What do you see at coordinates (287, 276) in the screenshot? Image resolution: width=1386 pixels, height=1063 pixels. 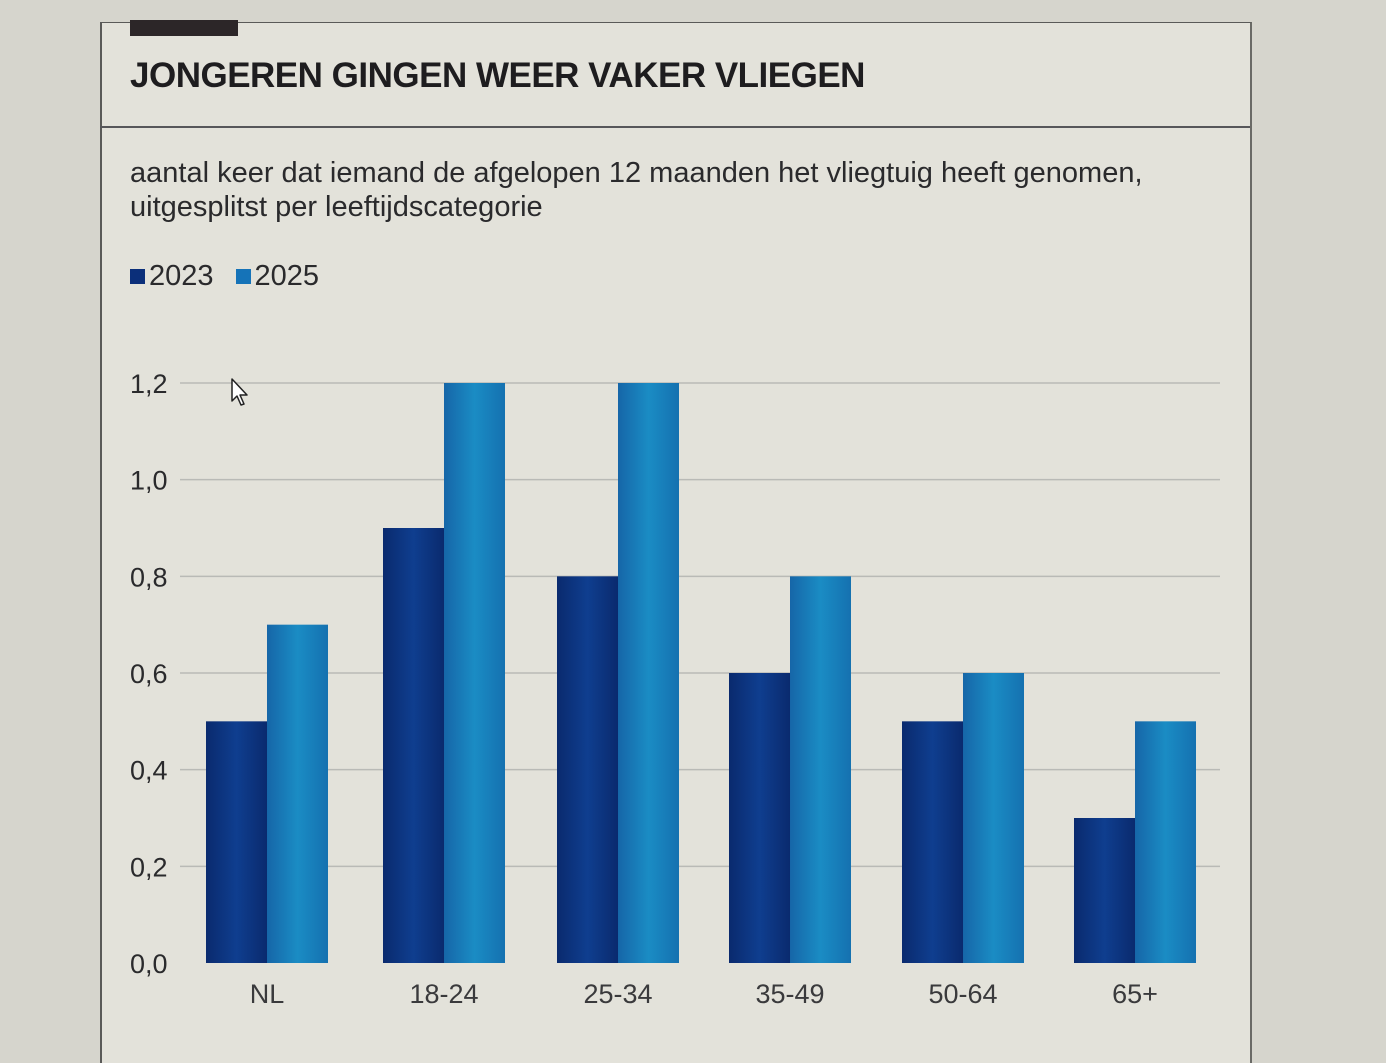 I see `legend-label-2025: 2025` at bounding box center [287, 276].